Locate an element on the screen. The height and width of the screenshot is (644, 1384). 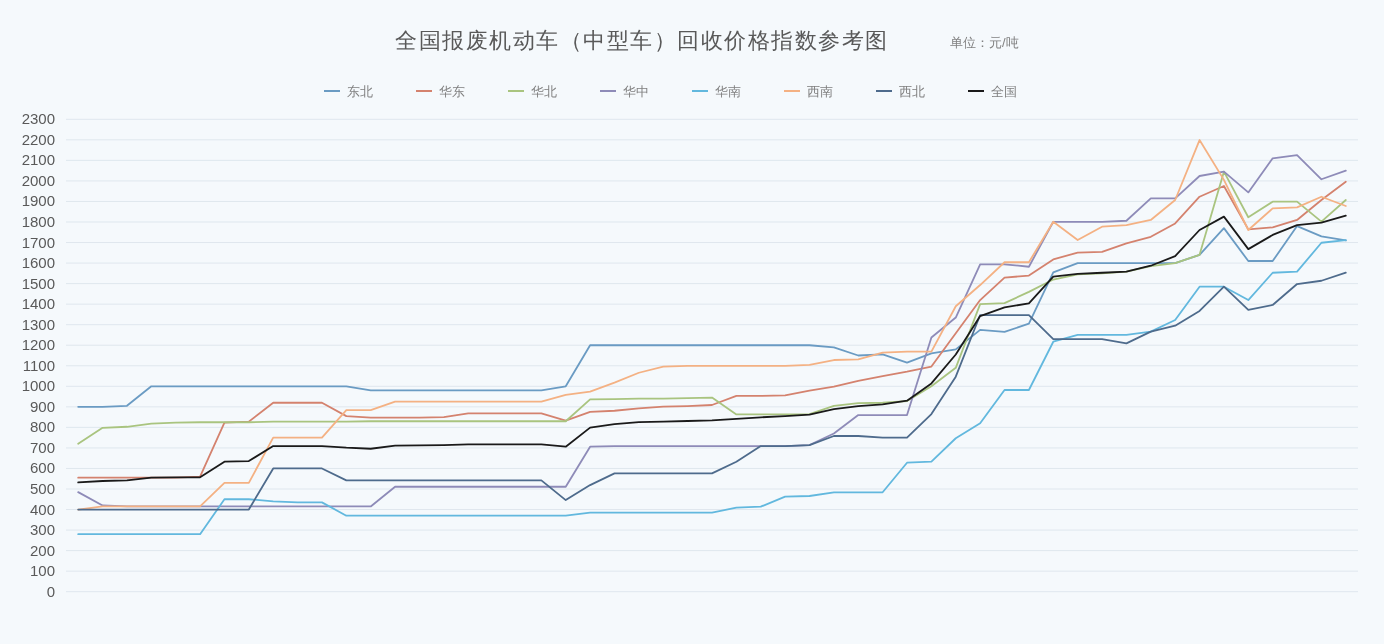
legend-label: 东北 is located at coordinates (360, 91).